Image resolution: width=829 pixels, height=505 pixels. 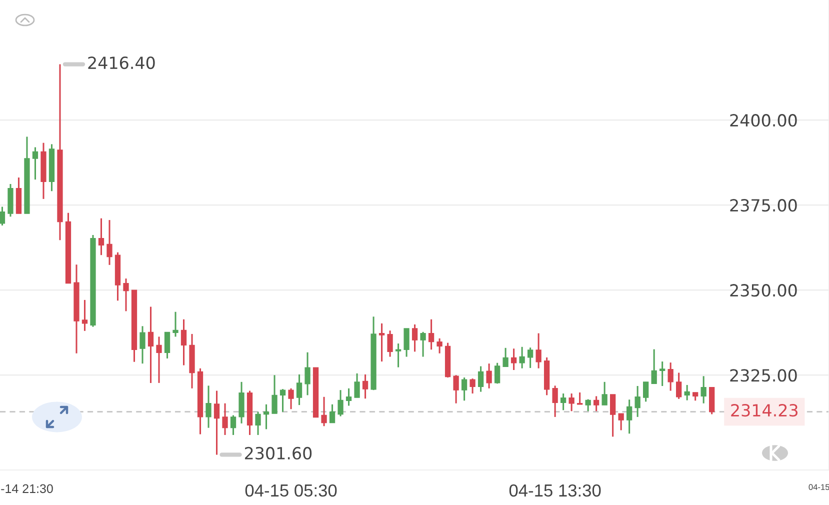 What do you see at coordinates (278, 453) in the screenshot?
I see `annotation: 2301.60` at bounding box center [278, 453].